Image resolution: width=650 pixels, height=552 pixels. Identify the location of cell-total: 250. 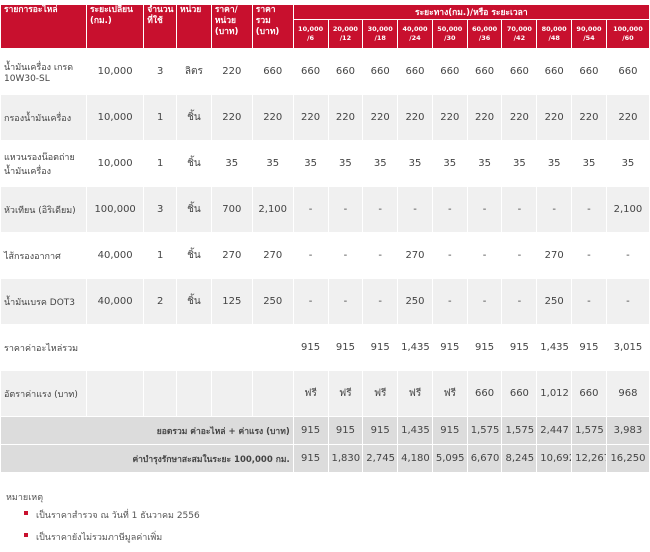
(272, 301).